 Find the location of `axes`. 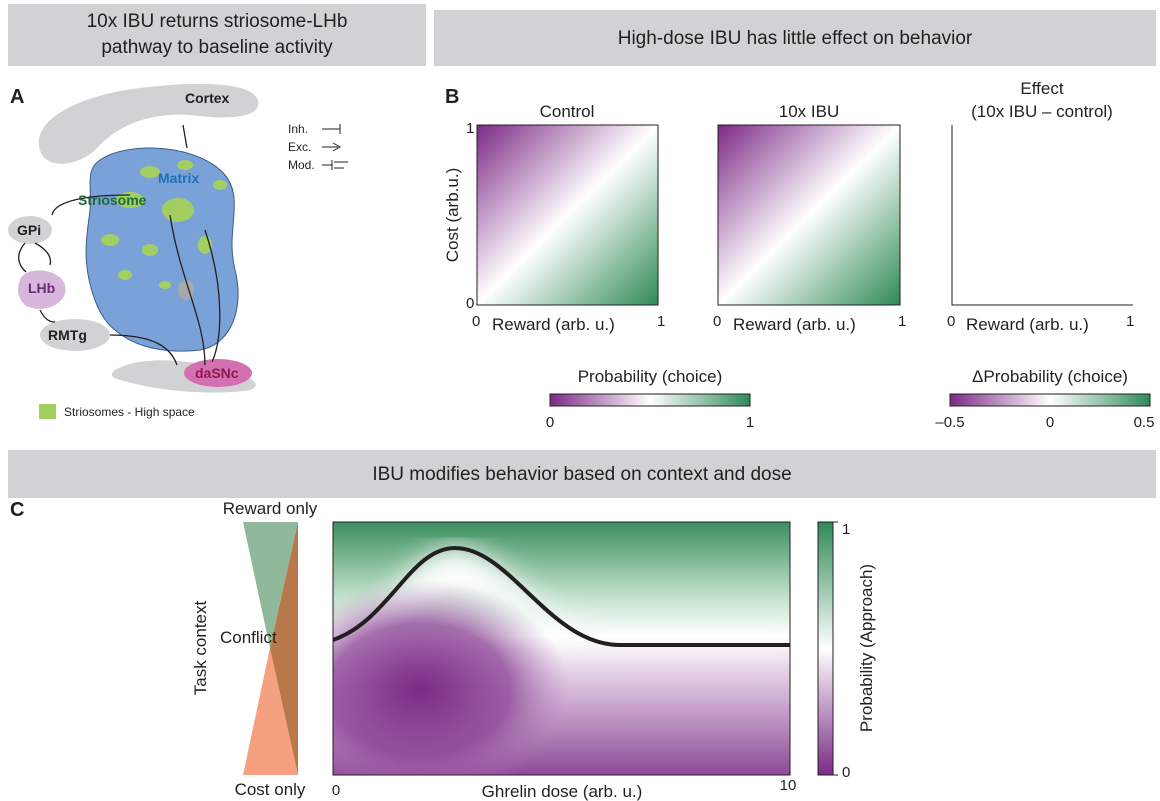

axes is located at coordinates (1042, 215).